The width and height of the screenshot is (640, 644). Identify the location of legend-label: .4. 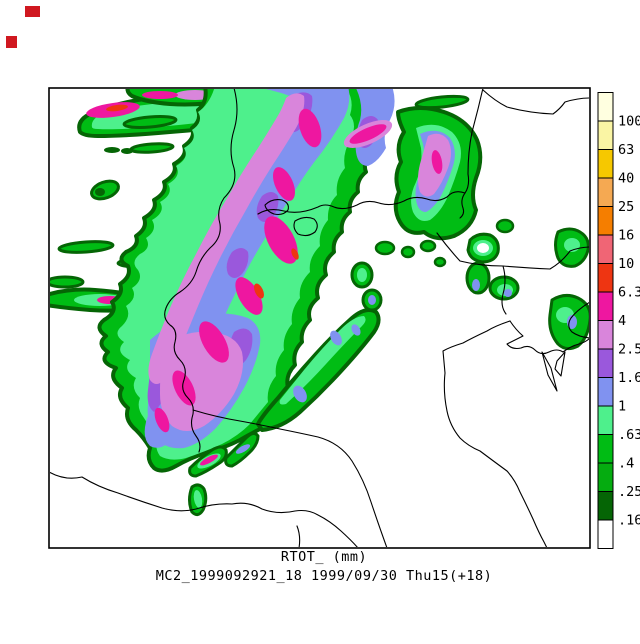
(626, 464).